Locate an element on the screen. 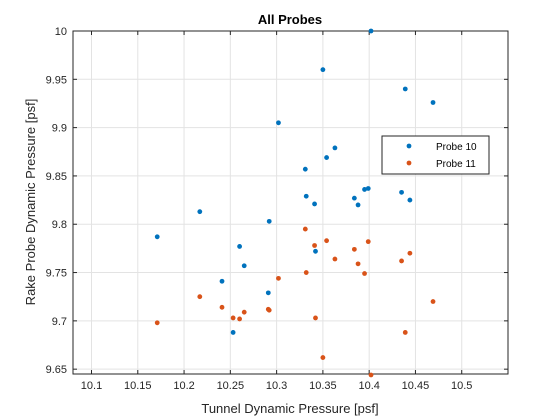  x-tick-label: 10.2 is located at coordinates (183, 386).